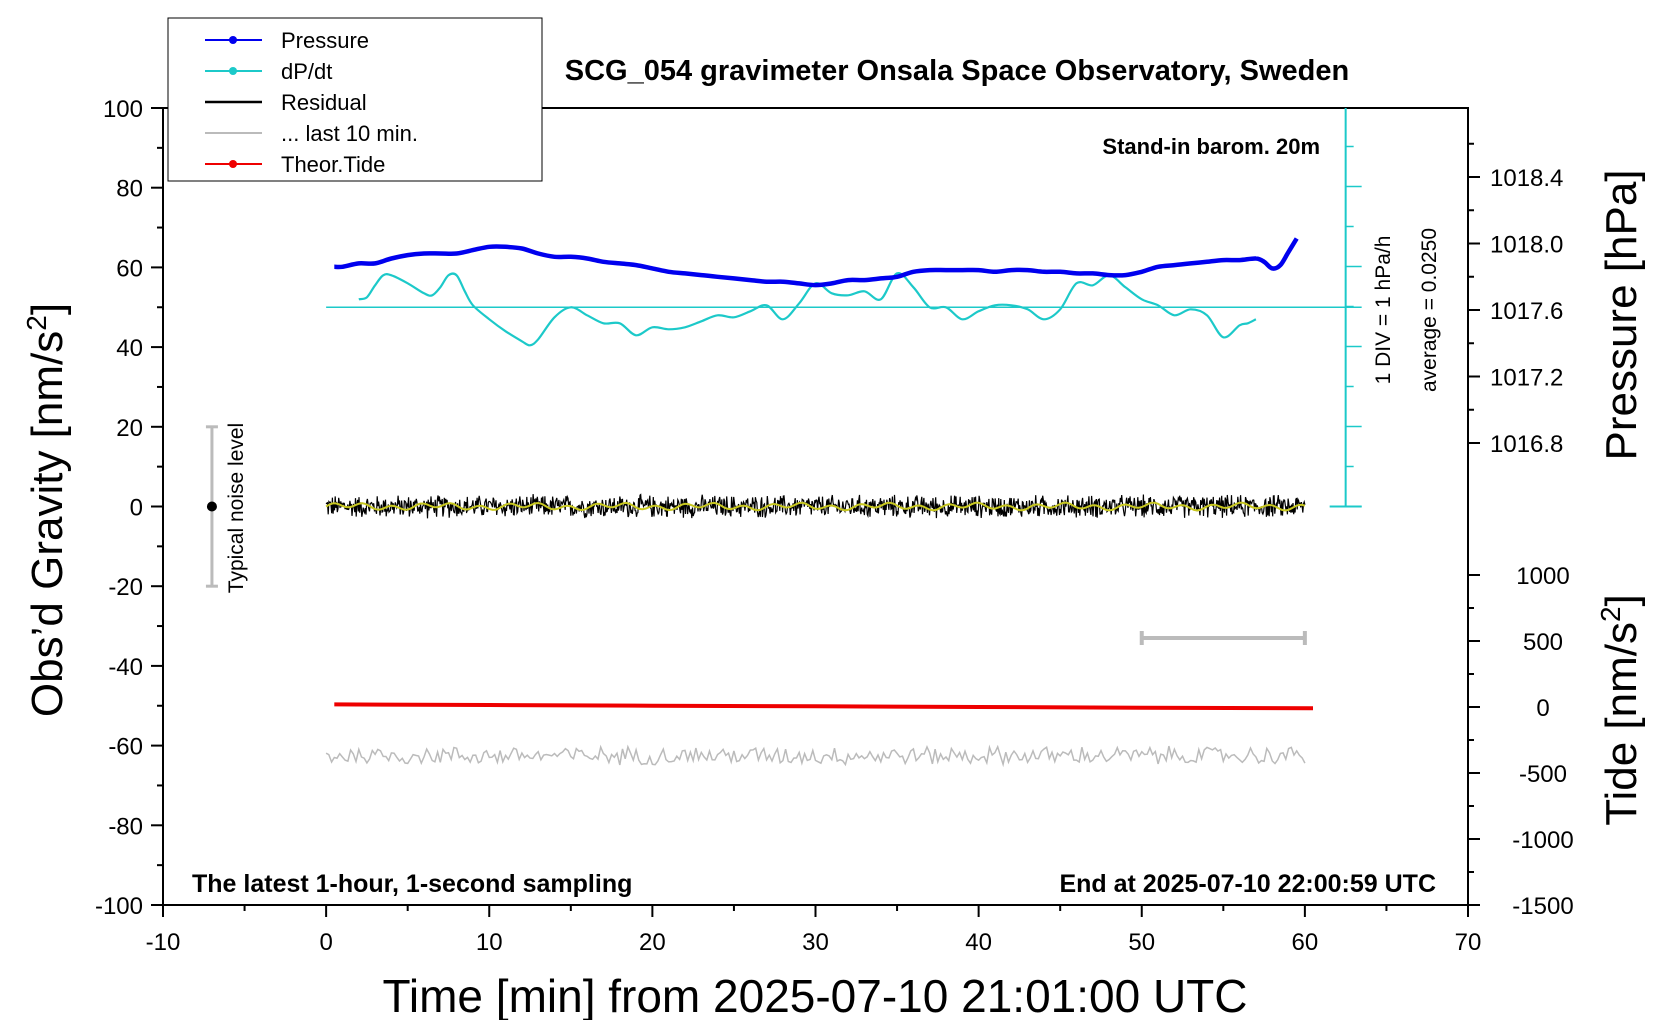  Describe the element at coordinates (815, 756) in the screenshot. I see `last-10-min-series-line` at that location.